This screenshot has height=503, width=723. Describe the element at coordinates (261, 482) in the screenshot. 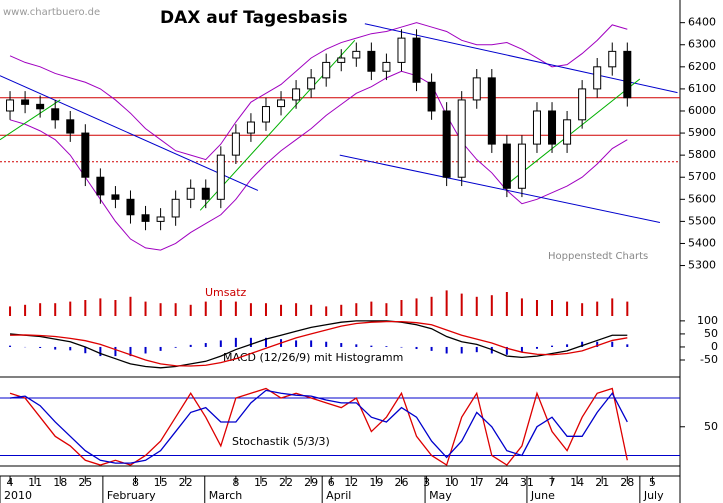

I see `x-tick-label: 15` at that location.